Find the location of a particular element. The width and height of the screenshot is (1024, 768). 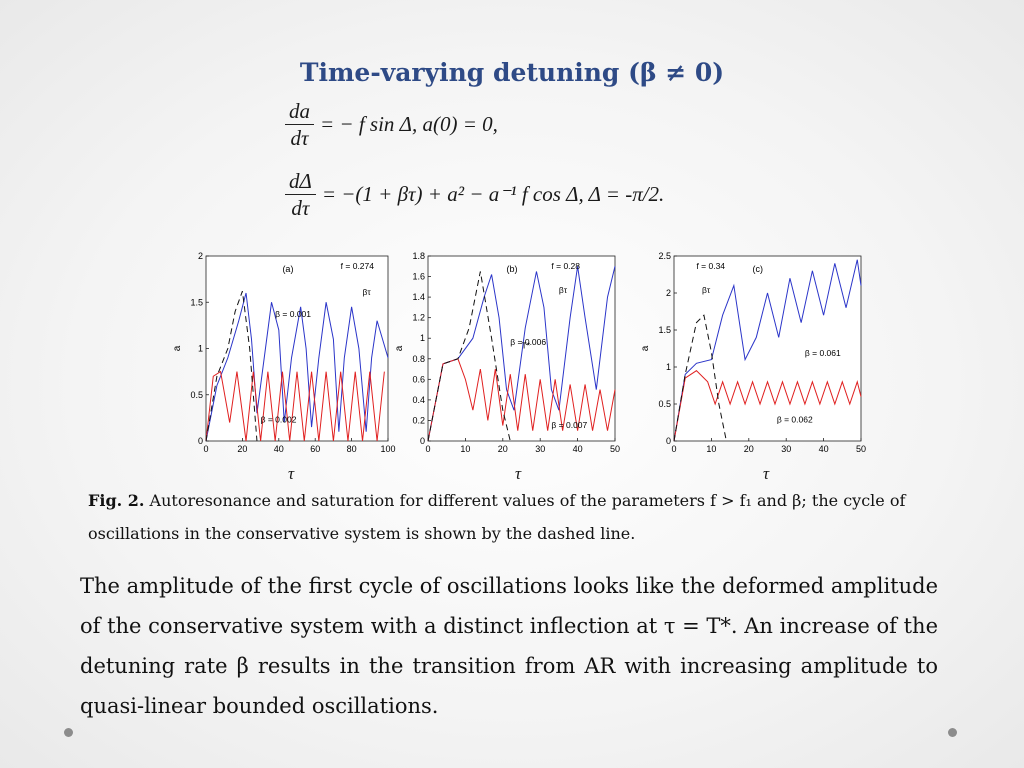

fraction-da-dtau: da dτ is located at coordinates (299, 124).